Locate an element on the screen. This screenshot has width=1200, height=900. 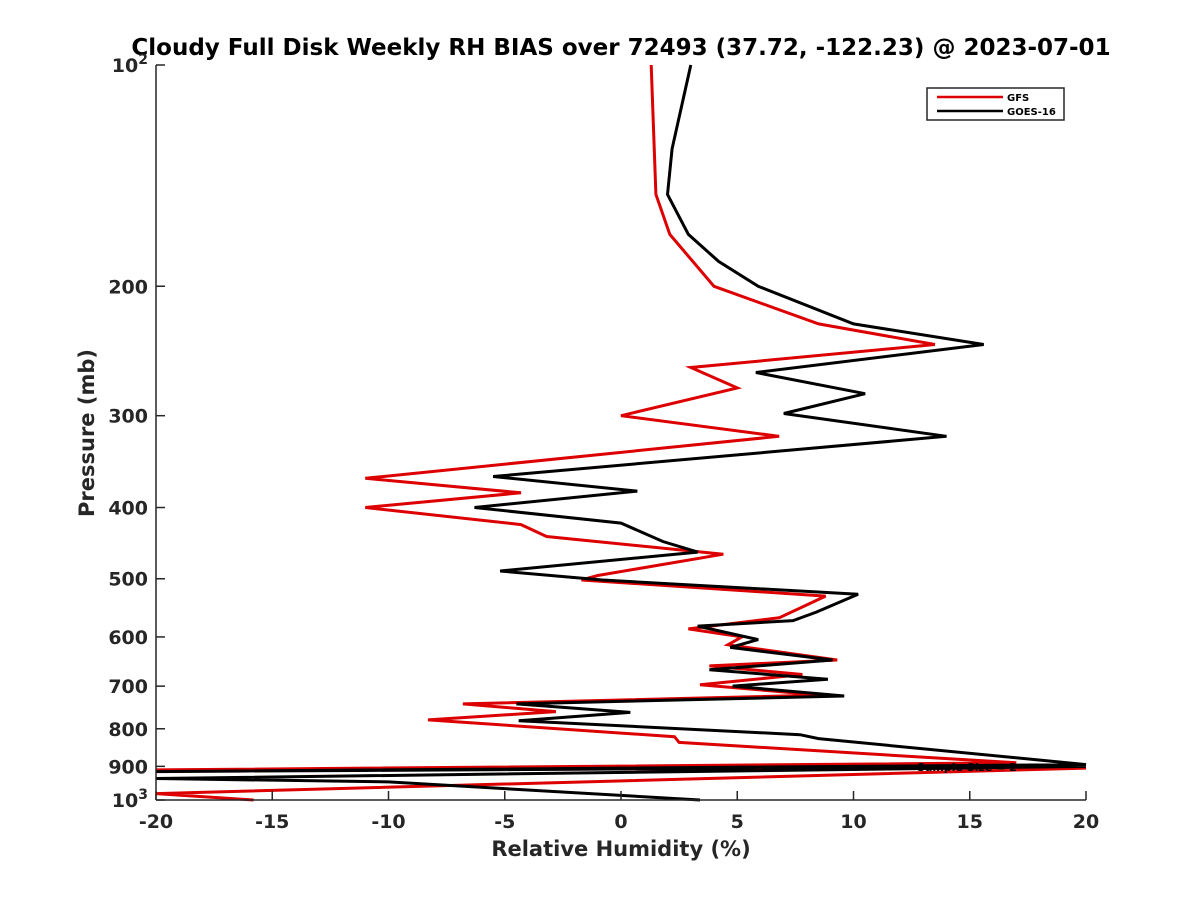
y-axis-label: Pressure (mb) is located at coordinates (87, 433).